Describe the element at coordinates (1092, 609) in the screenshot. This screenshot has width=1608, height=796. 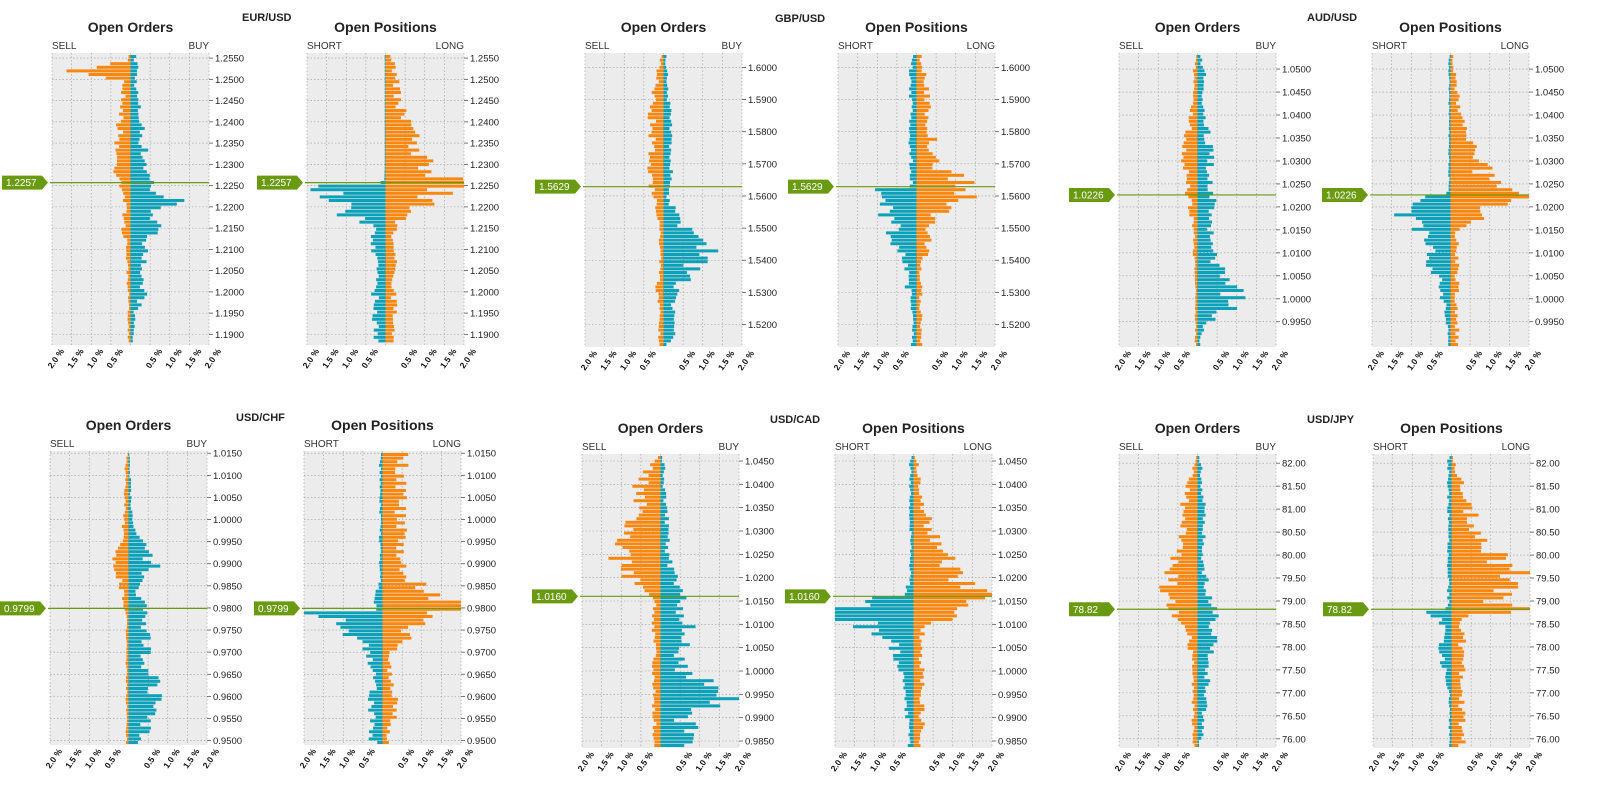
I see `current-price-flag` at that location.